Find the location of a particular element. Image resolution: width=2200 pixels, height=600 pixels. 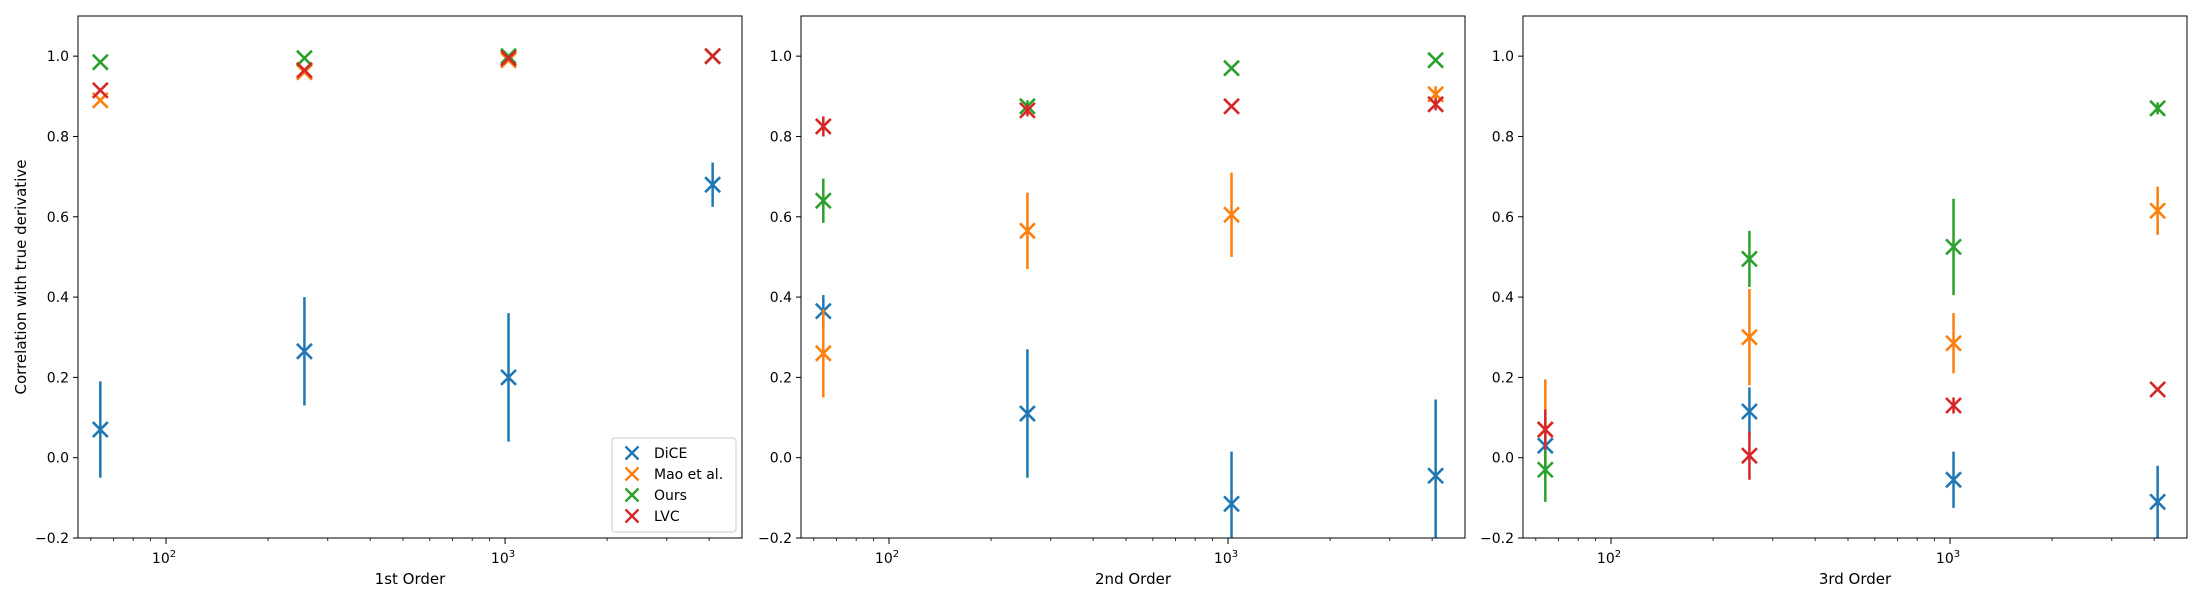

x-axis-title: 3rd Order is located at coordinates (1855, 579).